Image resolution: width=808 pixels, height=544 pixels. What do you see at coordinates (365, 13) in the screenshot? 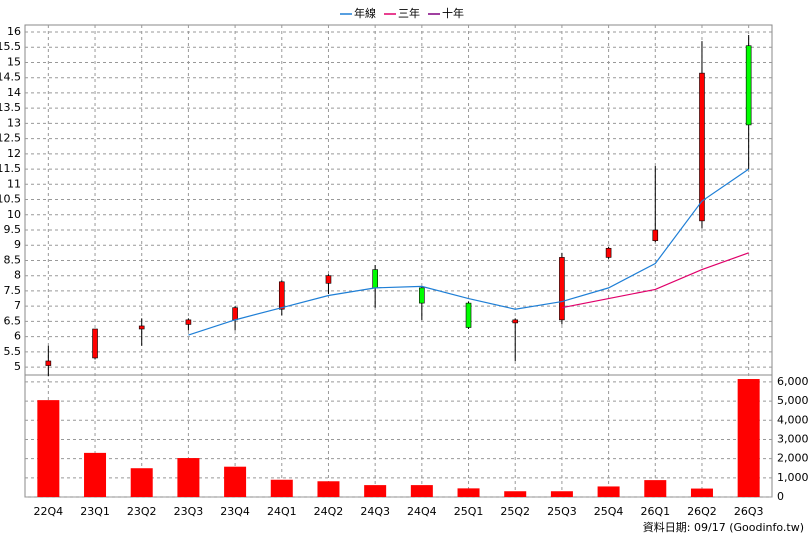
I see `legend-label: 年線` at bounding box center [365, 13].